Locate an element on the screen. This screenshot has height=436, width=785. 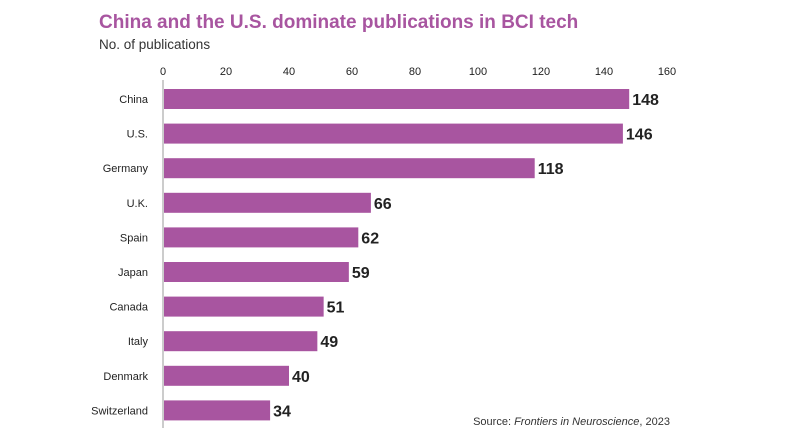
value-label: 49 is located at coordinates (329, 342).